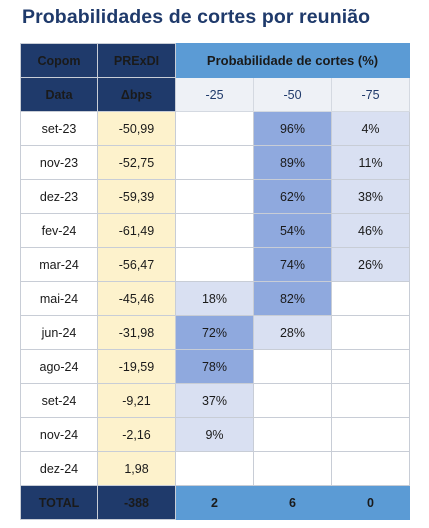 The width and height of the screenshot is (429, 528). I want to click on header-data: Data, so click(59, 94).